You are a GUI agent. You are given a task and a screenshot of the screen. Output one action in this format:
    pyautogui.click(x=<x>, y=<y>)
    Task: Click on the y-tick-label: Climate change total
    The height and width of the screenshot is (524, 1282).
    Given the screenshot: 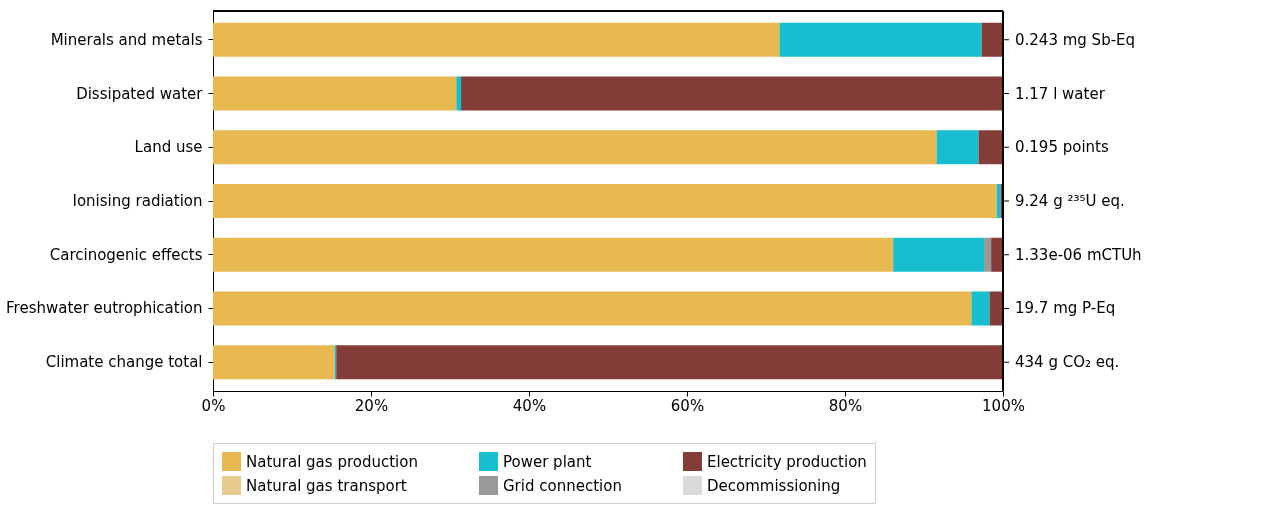 What is the action you would take?
    pyautogui.click(x=124, y=362)
    